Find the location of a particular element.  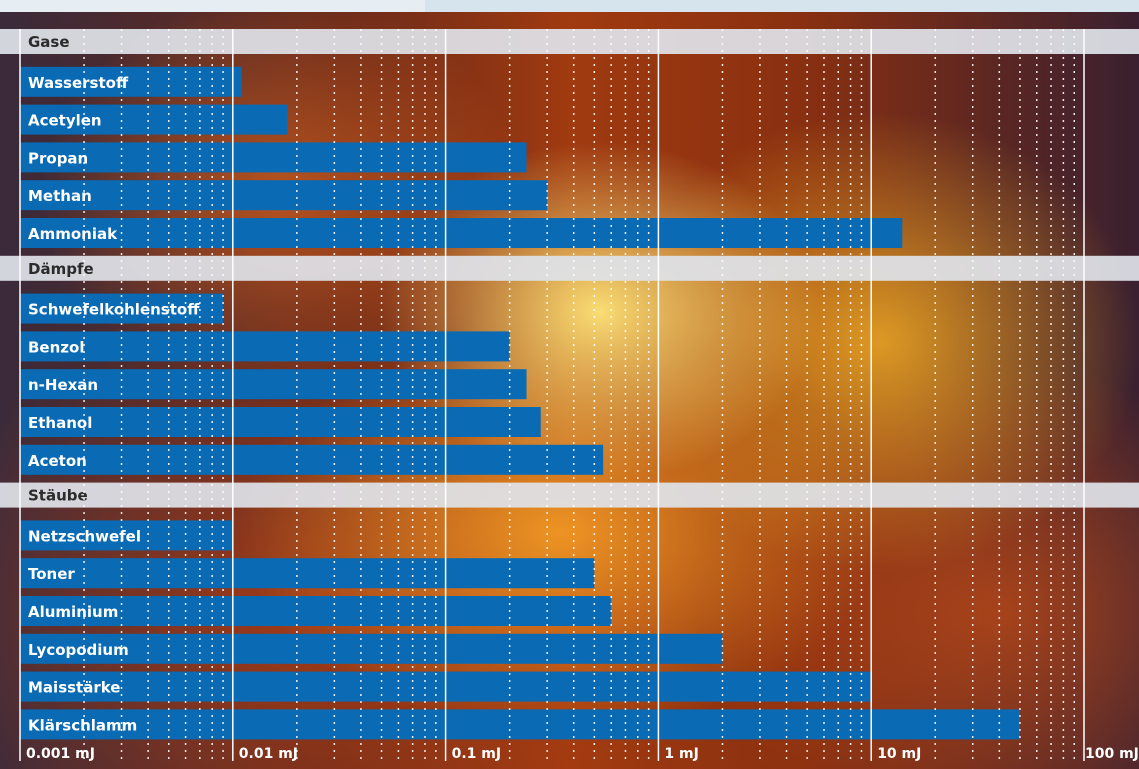

bar-label: Ethanol is located at coordinates (60, 423).